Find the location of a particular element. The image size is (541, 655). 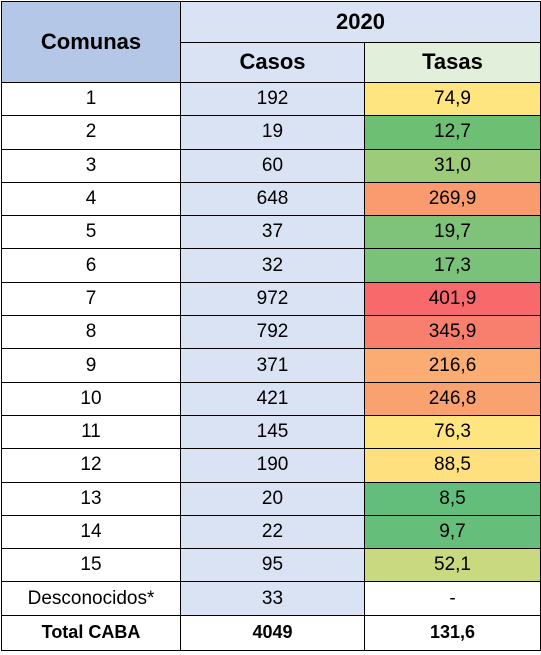

total-row: Total CABA 4049 131,6 is located at coordinates (271, 632).